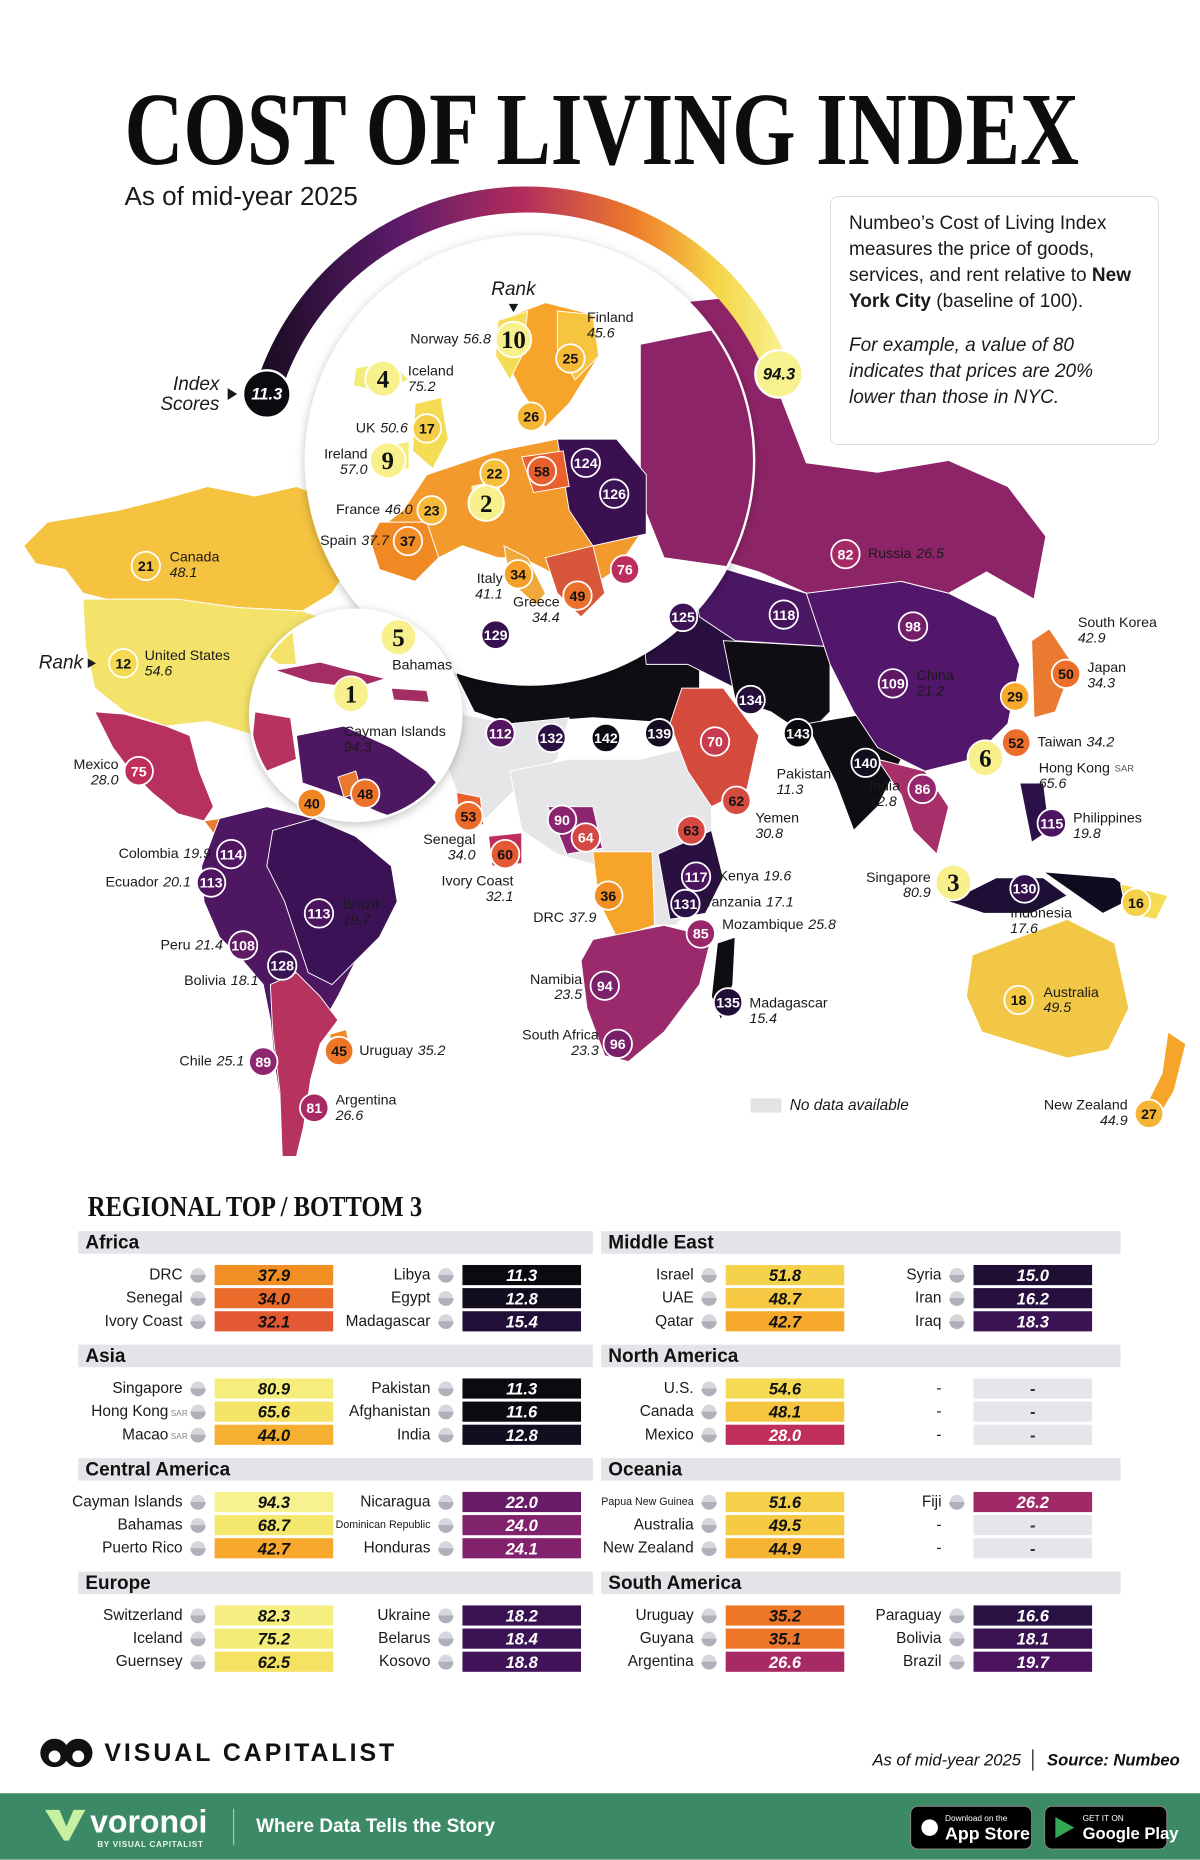 The width and height of the screenshot is (1200, 1860). I want to click on country-name: Mozambique, so click(762, 925).